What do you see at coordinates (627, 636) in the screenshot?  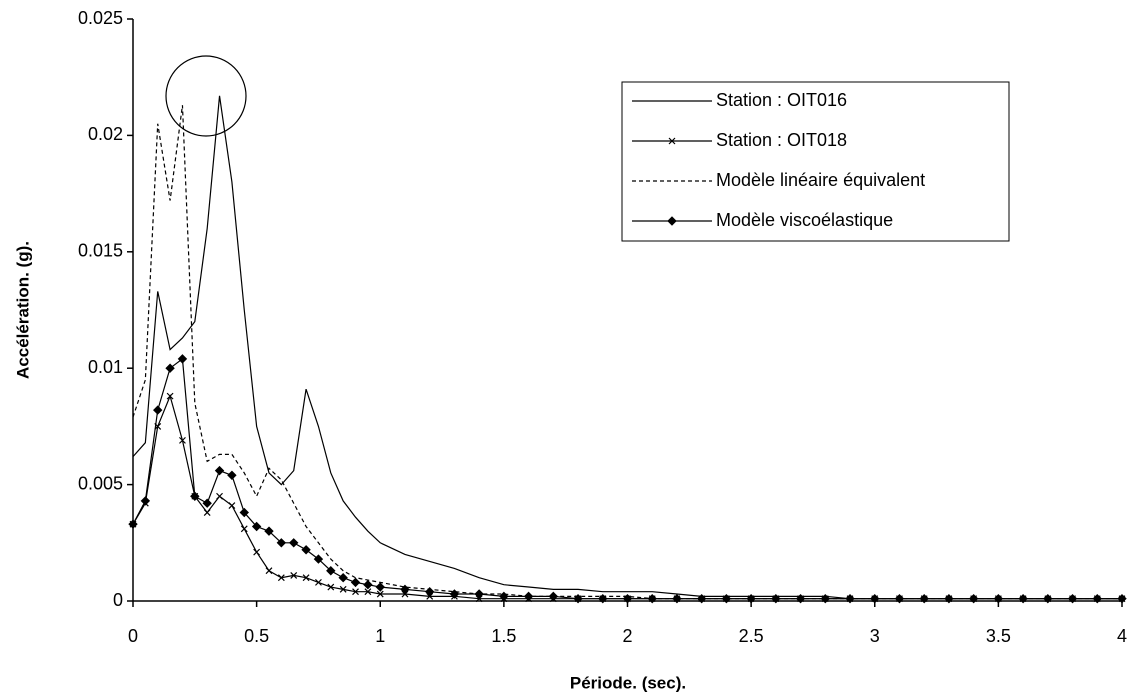 I see `x-tick-label: 2` at bounding box center [627, 636].